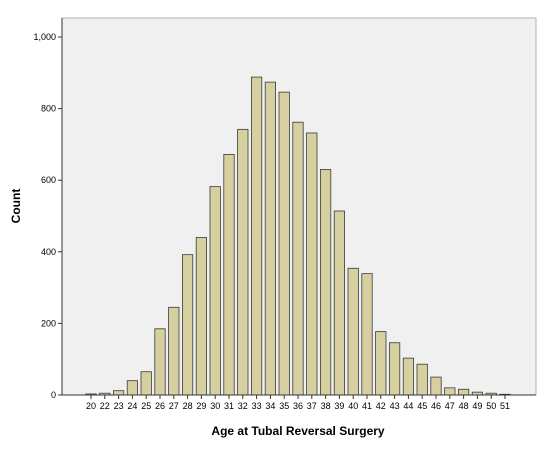  What do you see at coordinates (436, 406) in the screenshot?
I see `x-tick-label: 46` at bounding box center [436, 406].